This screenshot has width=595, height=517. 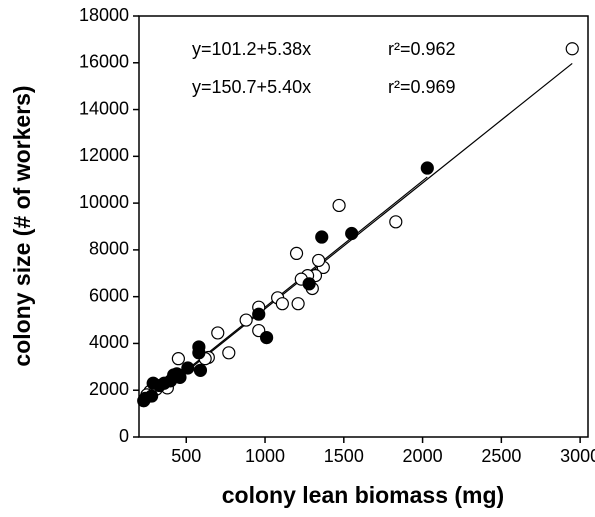 What do you see at coordinates (501, 456) in the screenshot?
I see `x-tick-label: 2500` at bounding box center [501, 456].